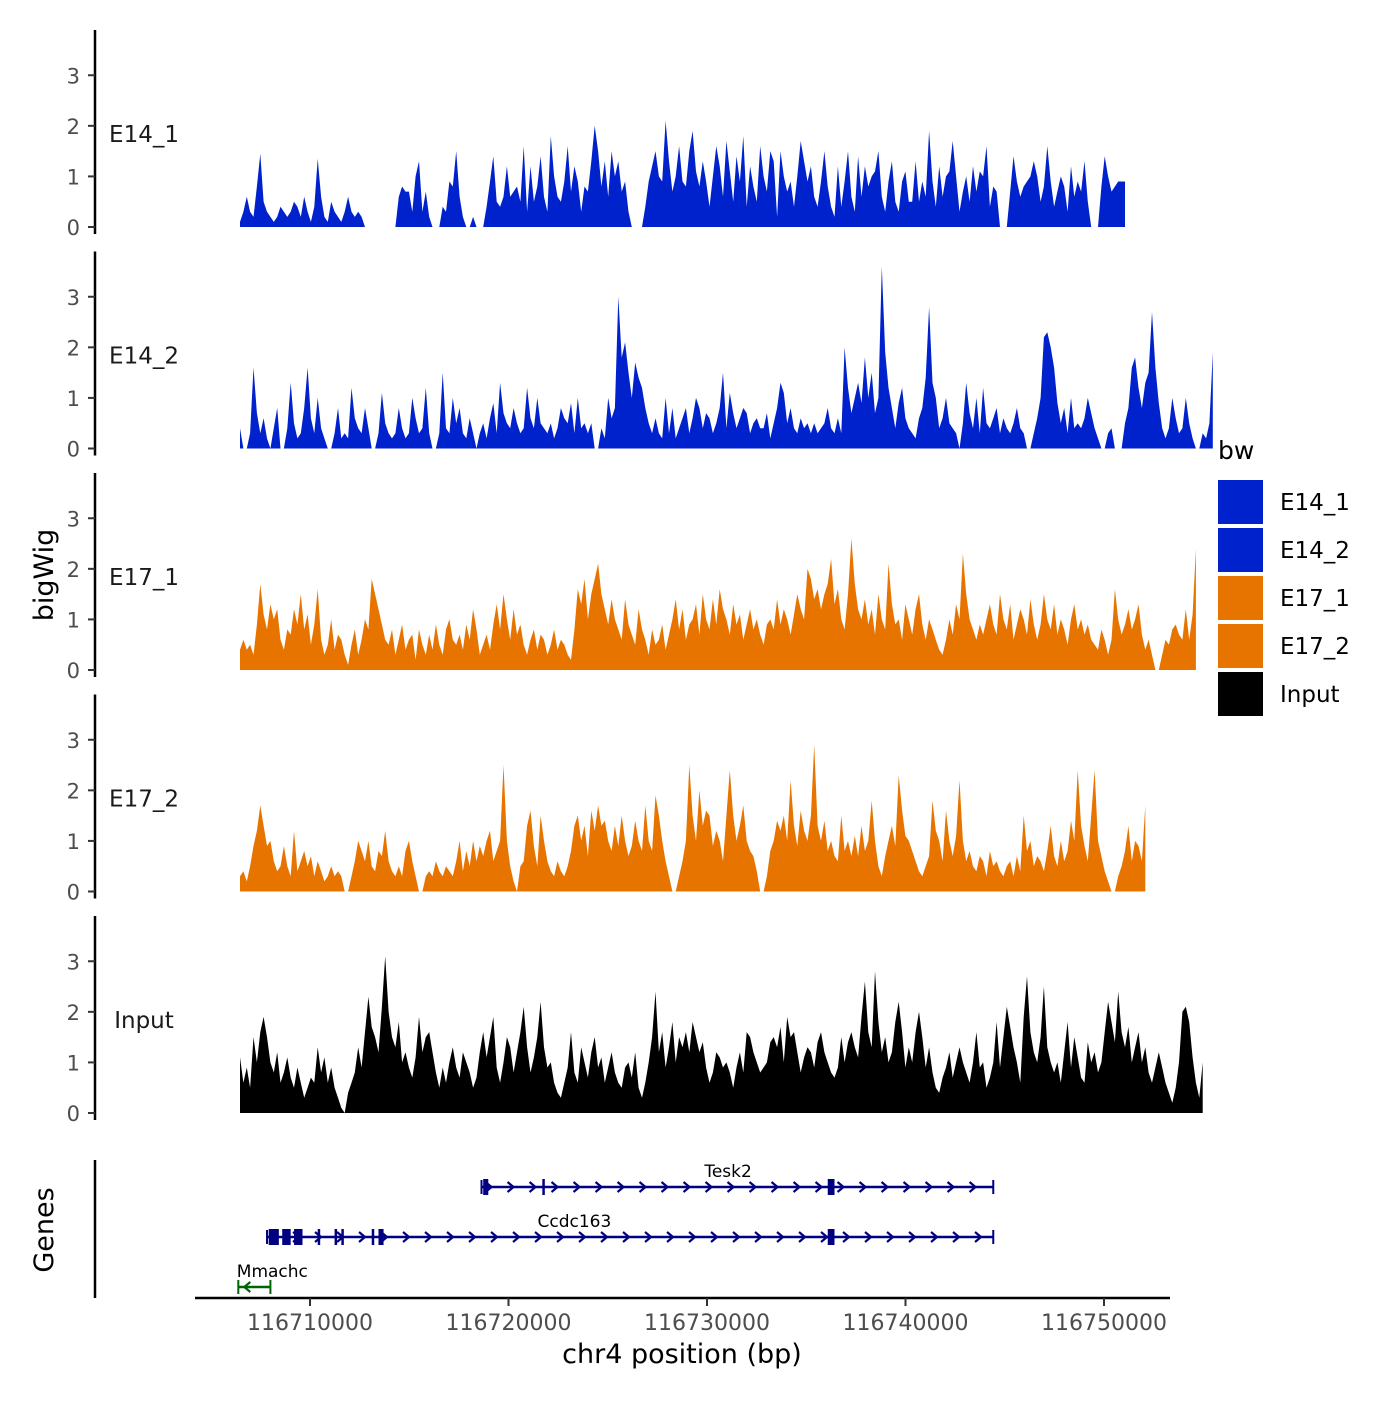  I want to click on legend-title: bw, so click(1236, 450).